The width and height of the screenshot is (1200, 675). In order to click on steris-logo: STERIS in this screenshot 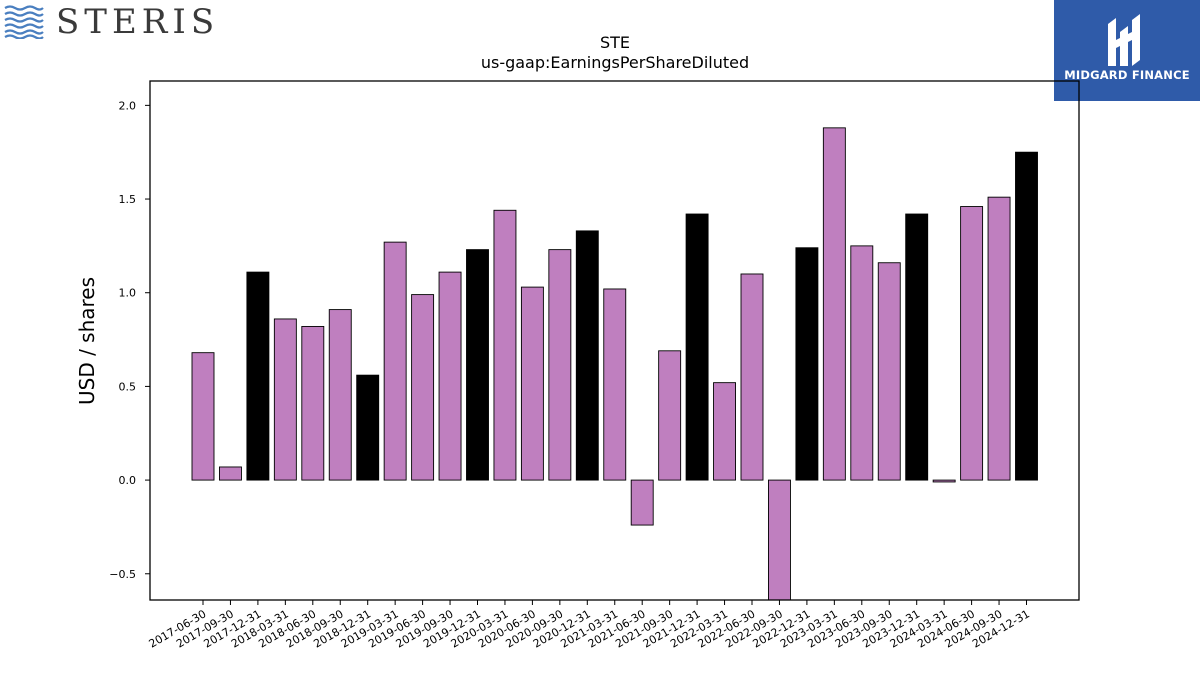, I will do `click(111, 22)`.